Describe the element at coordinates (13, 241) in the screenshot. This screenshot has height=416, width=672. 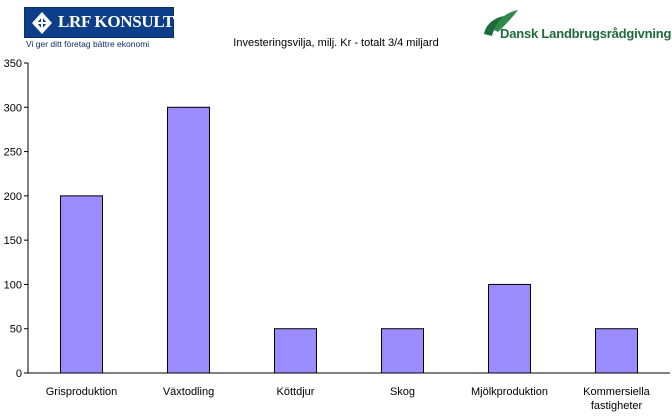
I see `y-tick-label: 150` at that location.